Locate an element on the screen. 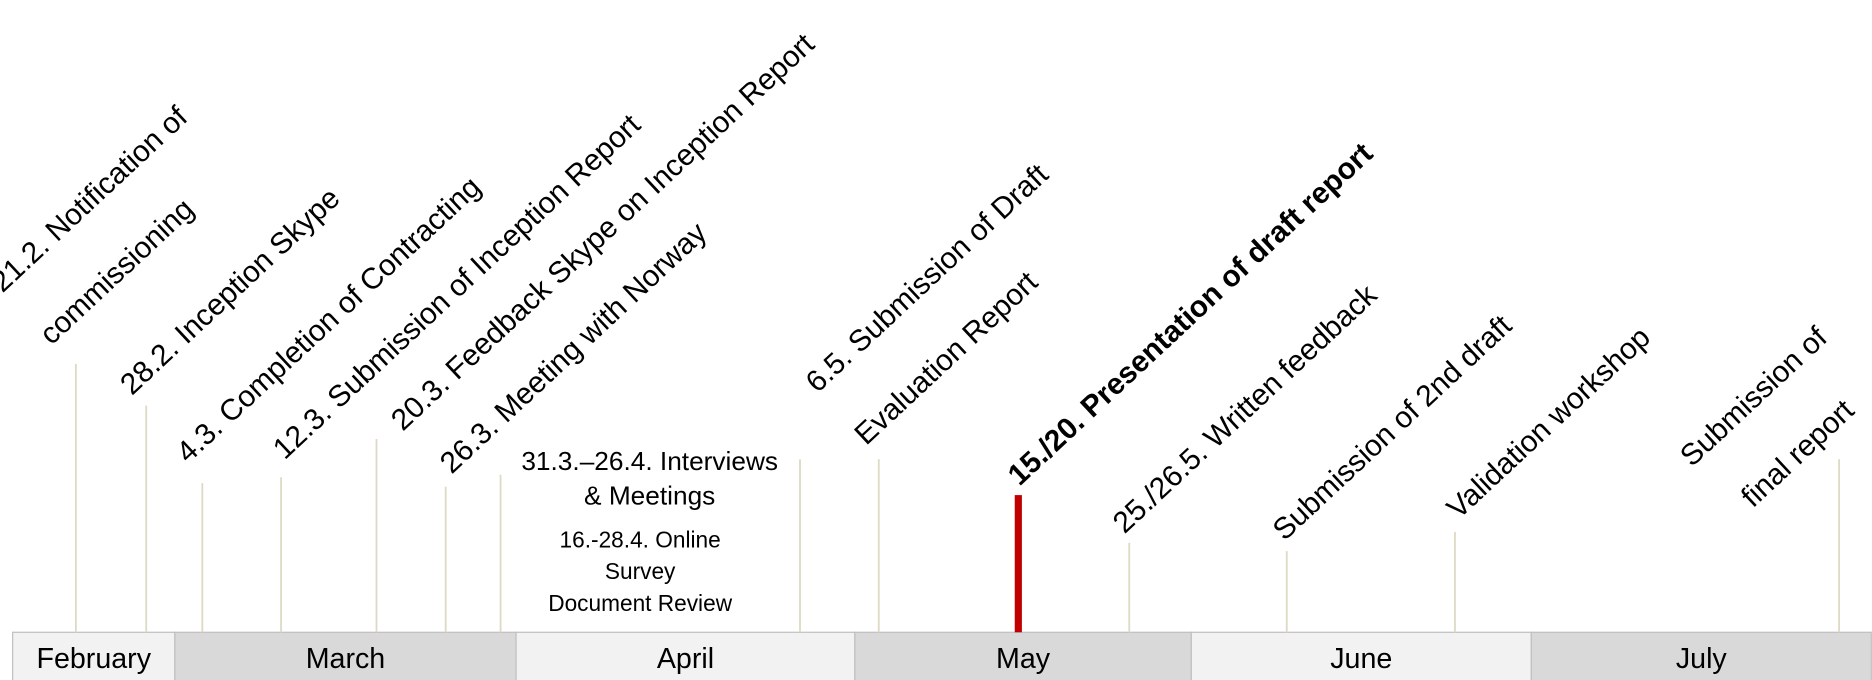 The image size is (1872, 680). activity-label: 16.-28.4. Online is located at coordinates (640, 540).